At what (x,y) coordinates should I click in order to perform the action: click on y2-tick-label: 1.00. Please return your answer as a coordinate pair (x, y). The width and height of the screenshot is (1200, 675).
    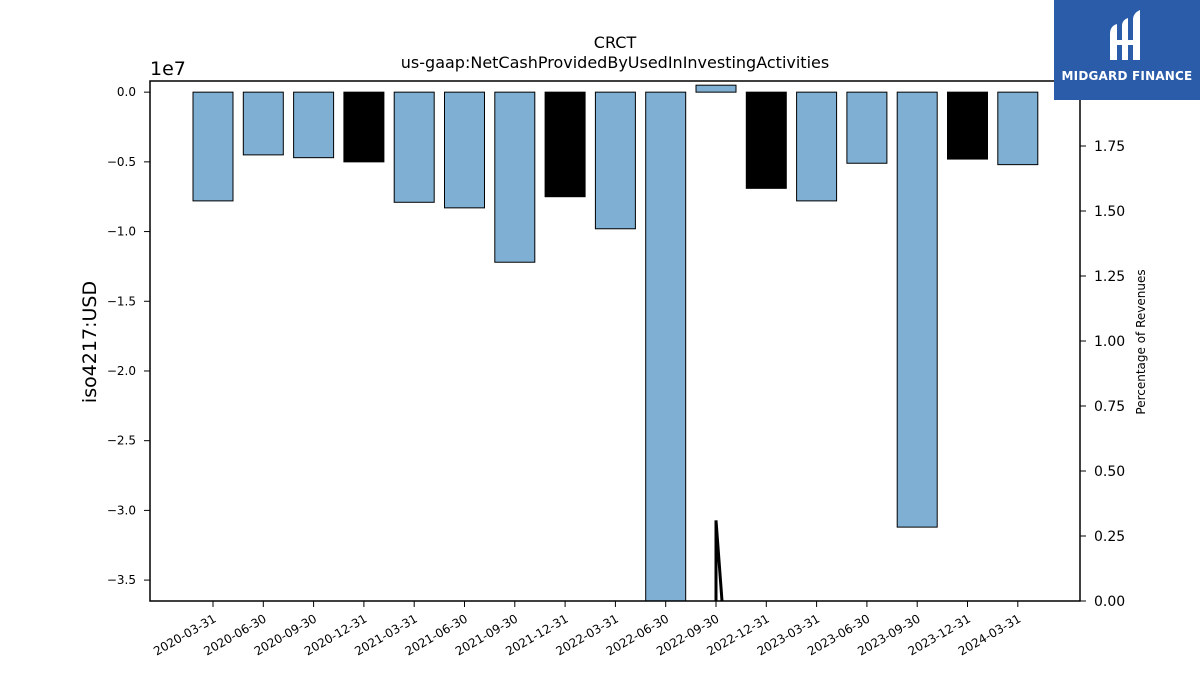
    Looking at the image, I should click on (1109, 342).